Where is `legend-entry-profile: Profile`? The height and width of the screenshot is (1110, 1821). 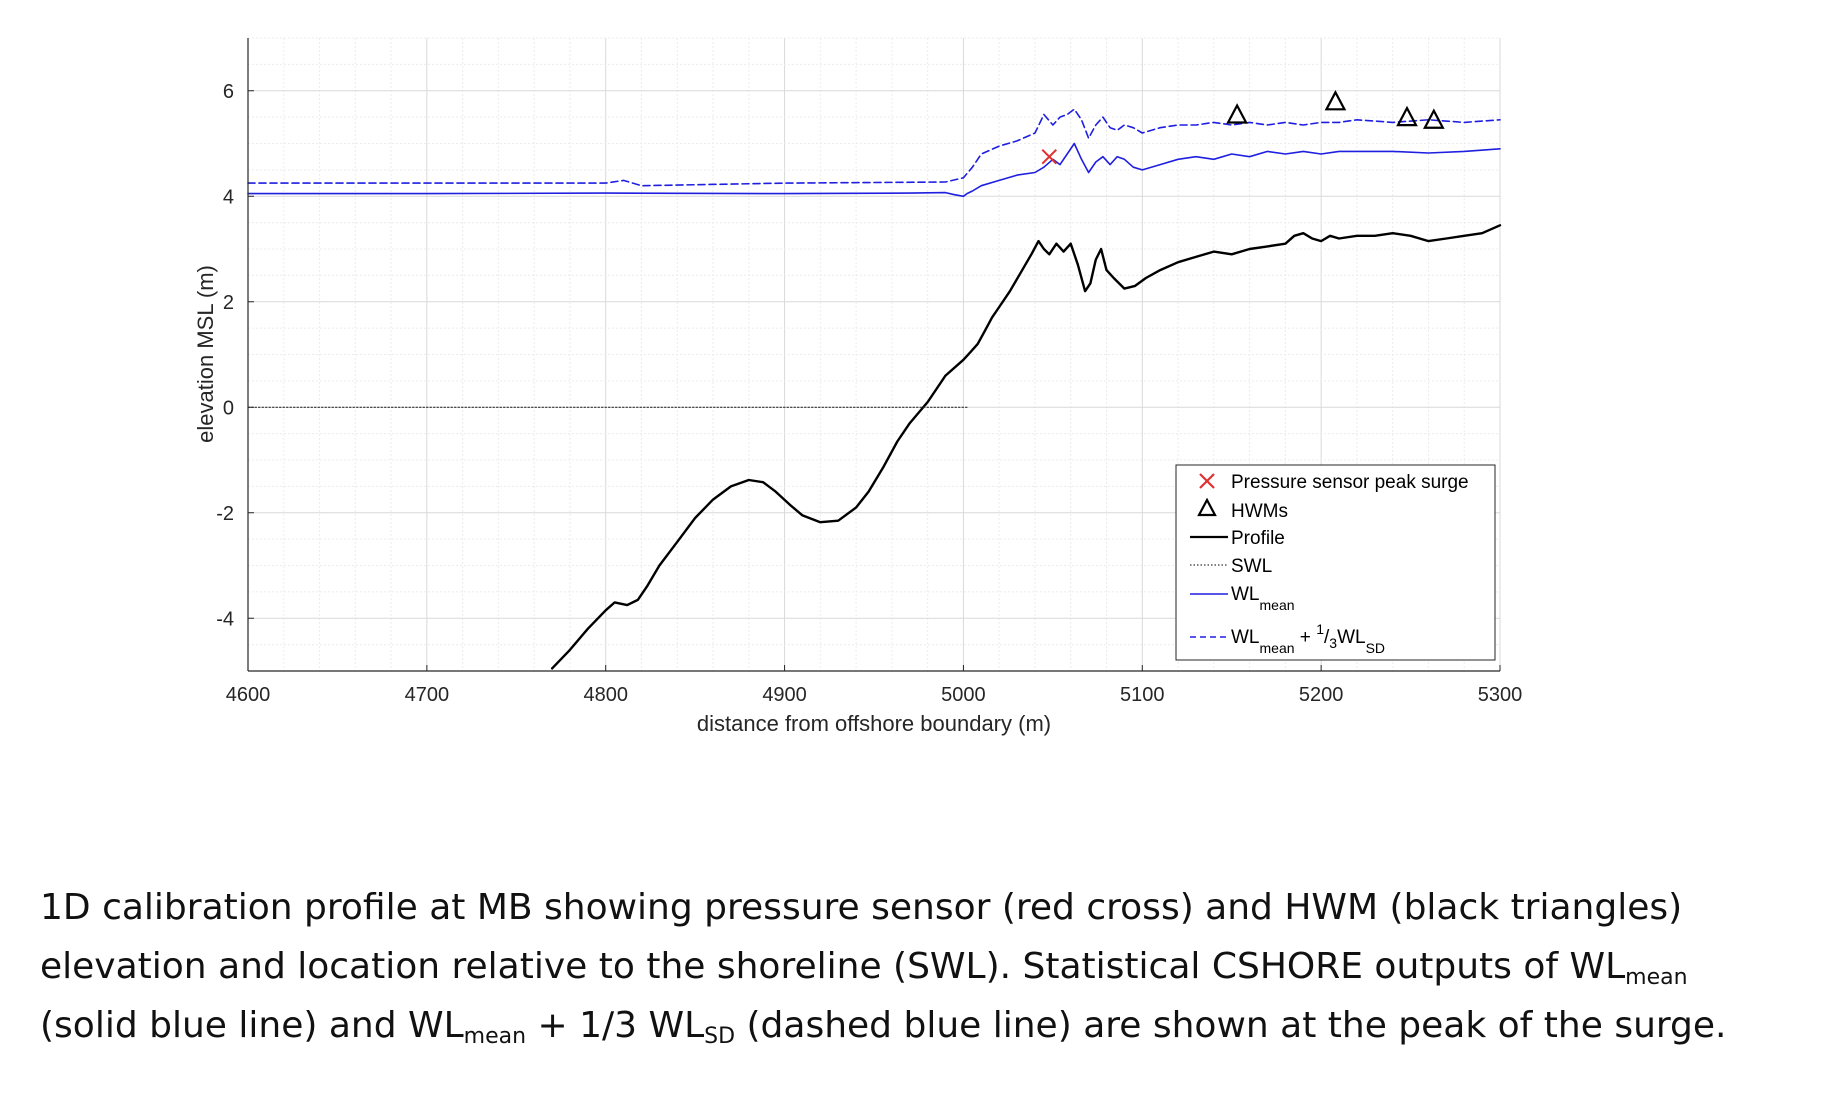 legend-entry-profile: Profile is located at coordinates (1237, 538).